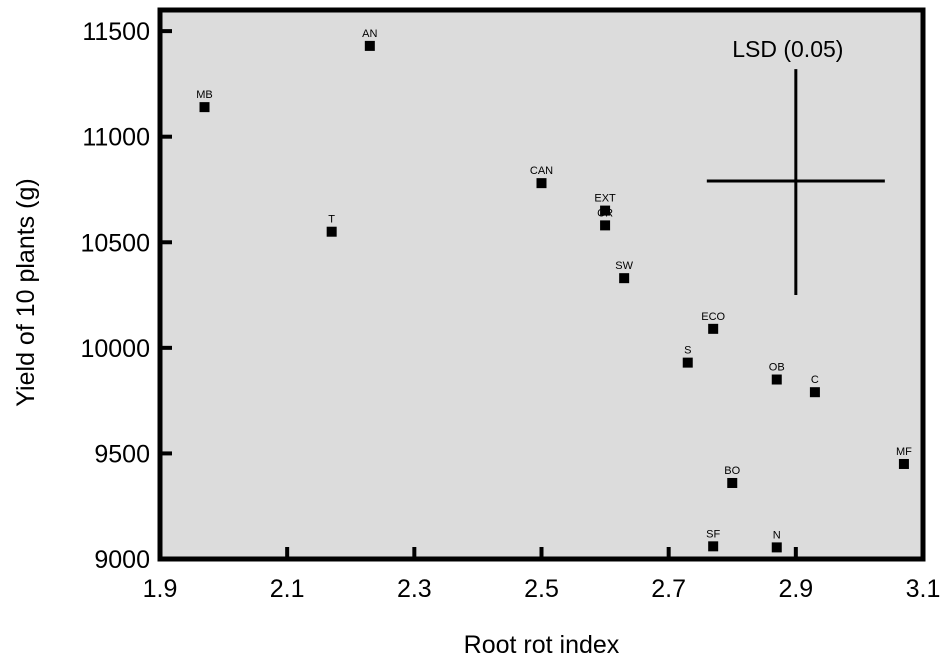 This screenshot has width=947, height=662. I want to click on data-point-label: ECO, so click(713, 317).